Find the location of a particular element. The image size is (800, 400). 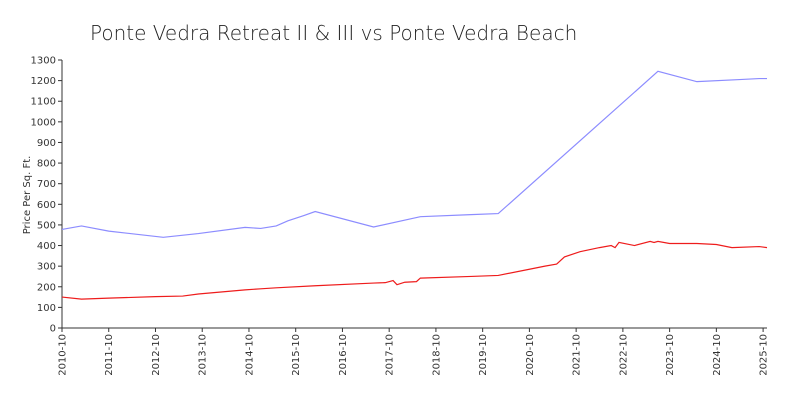

y-tick-label: 300 is located at coordinates (46, 267).